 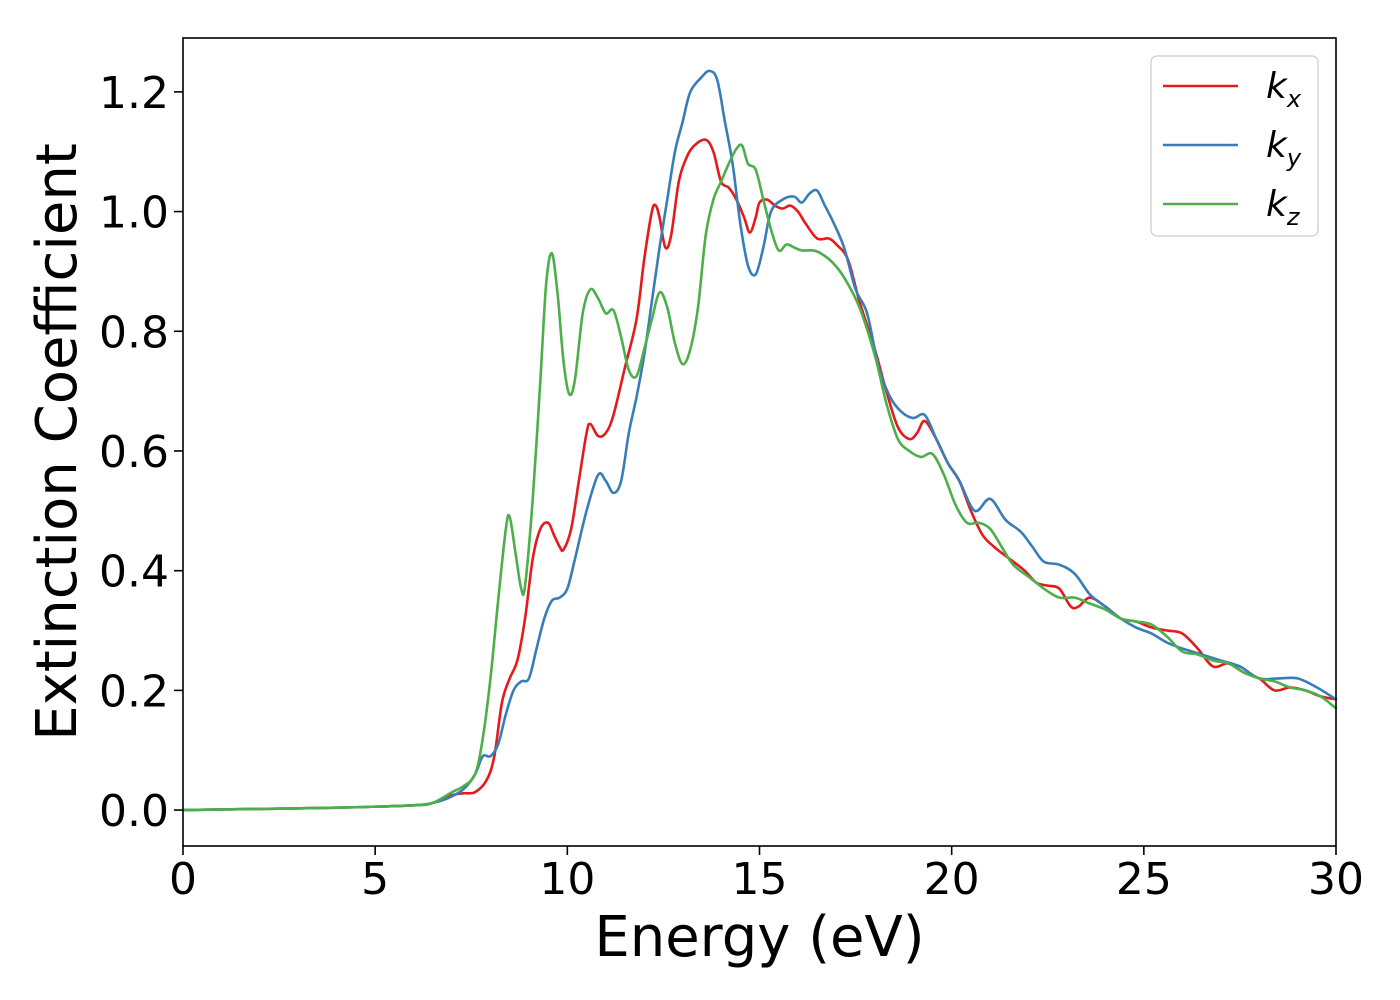 I want to click on y-tick-label: 0.2, so click(x=134, y=691).